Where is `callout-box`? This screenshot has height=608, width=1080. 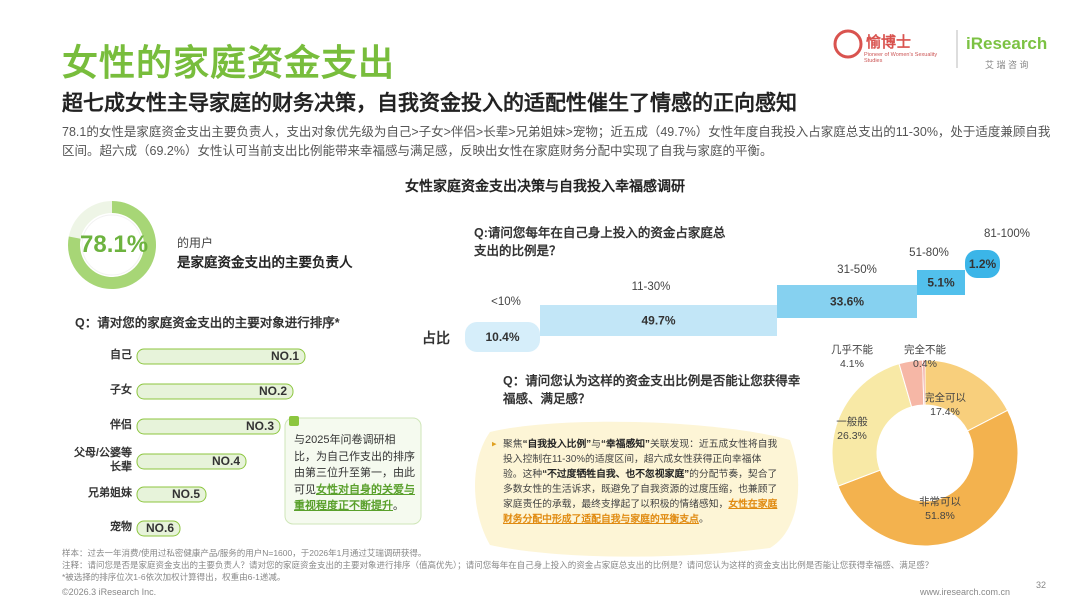 callout-box is located at coordinates (353, 471).